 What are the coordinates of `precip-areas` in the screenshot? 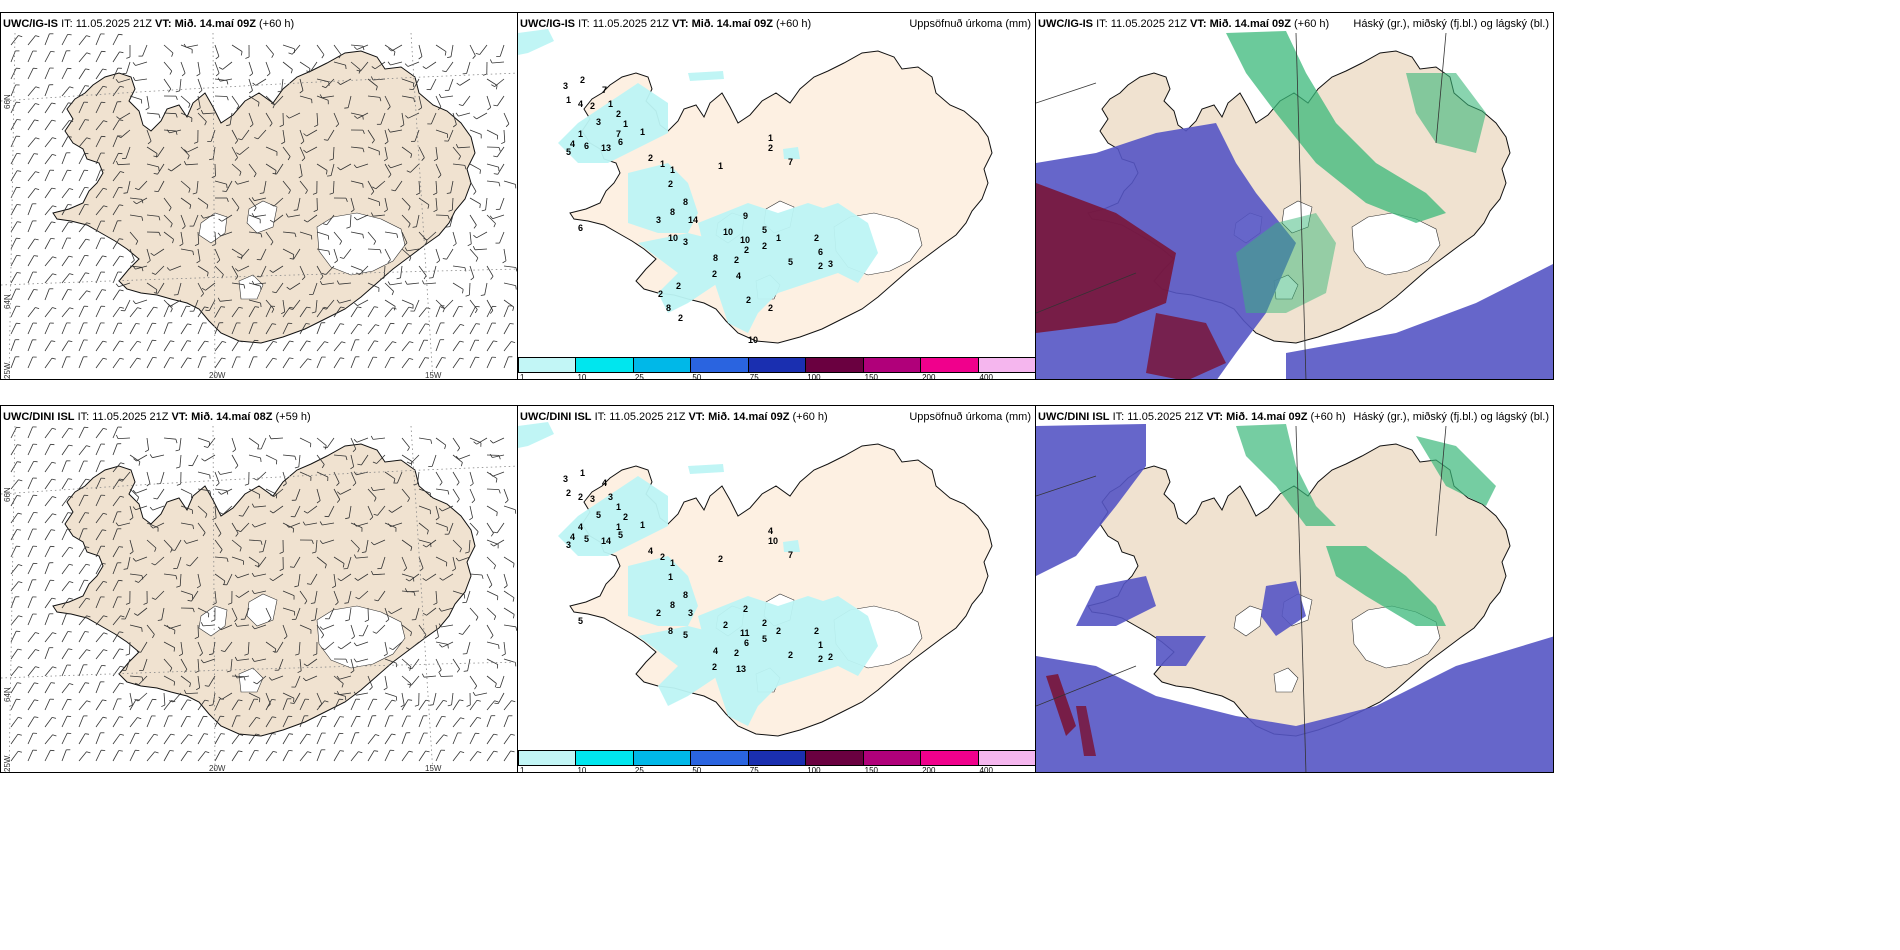 It's located at (698, 574).